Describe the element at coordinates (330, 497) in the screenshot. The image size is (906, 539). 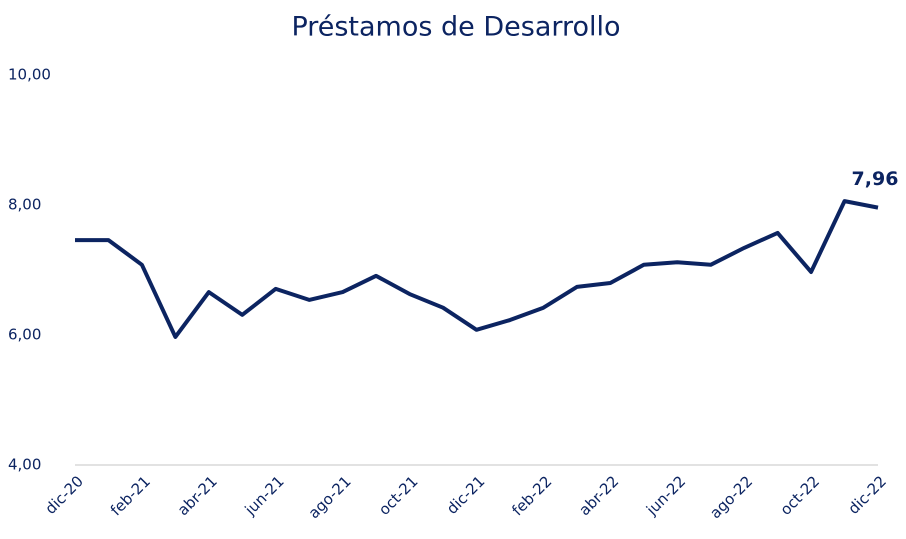
I see `x-tick-label: ago-21` at that location.